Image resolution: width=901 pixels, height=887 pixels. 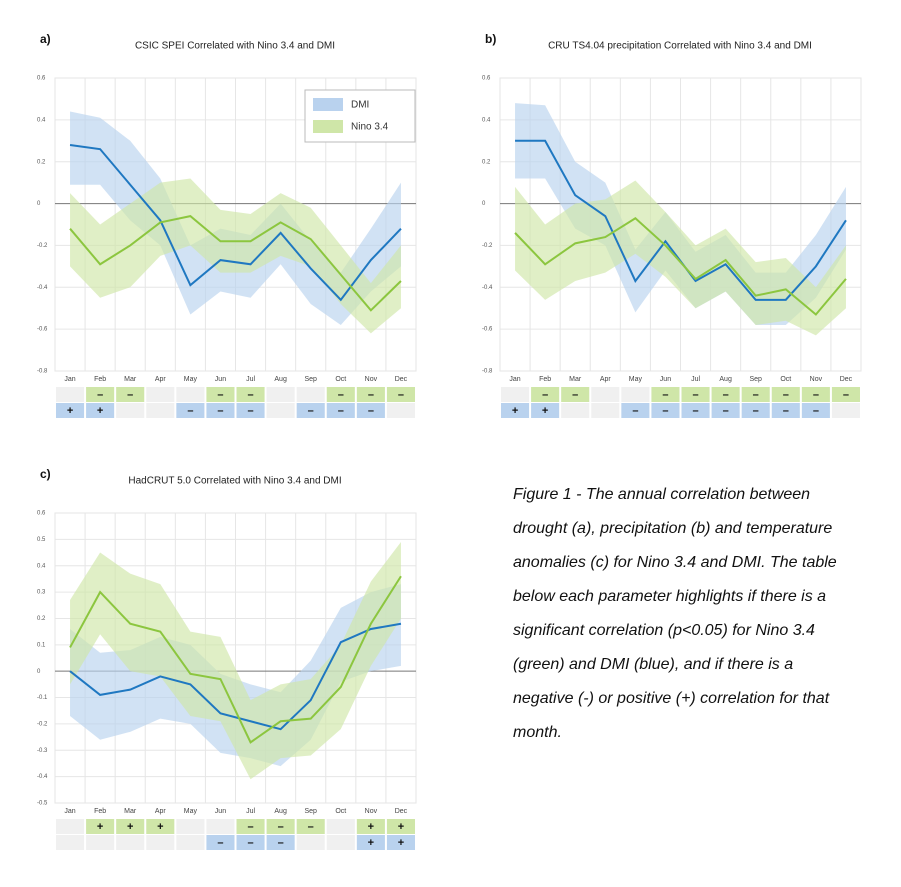 What do you see at coordinates (340, 811) in the screenshot?
I see `x-tick-label: Oct` at bounding box center [340, 811].